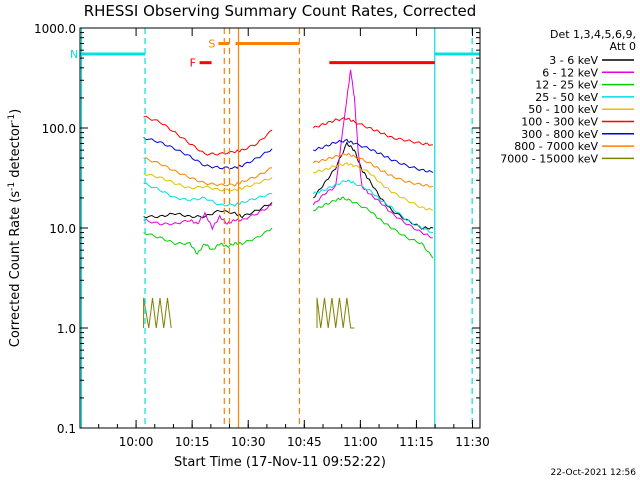  Describe the element at coordinates (472, 442) in the screenshot. I see `x-tick-label: 11:30` at that location.